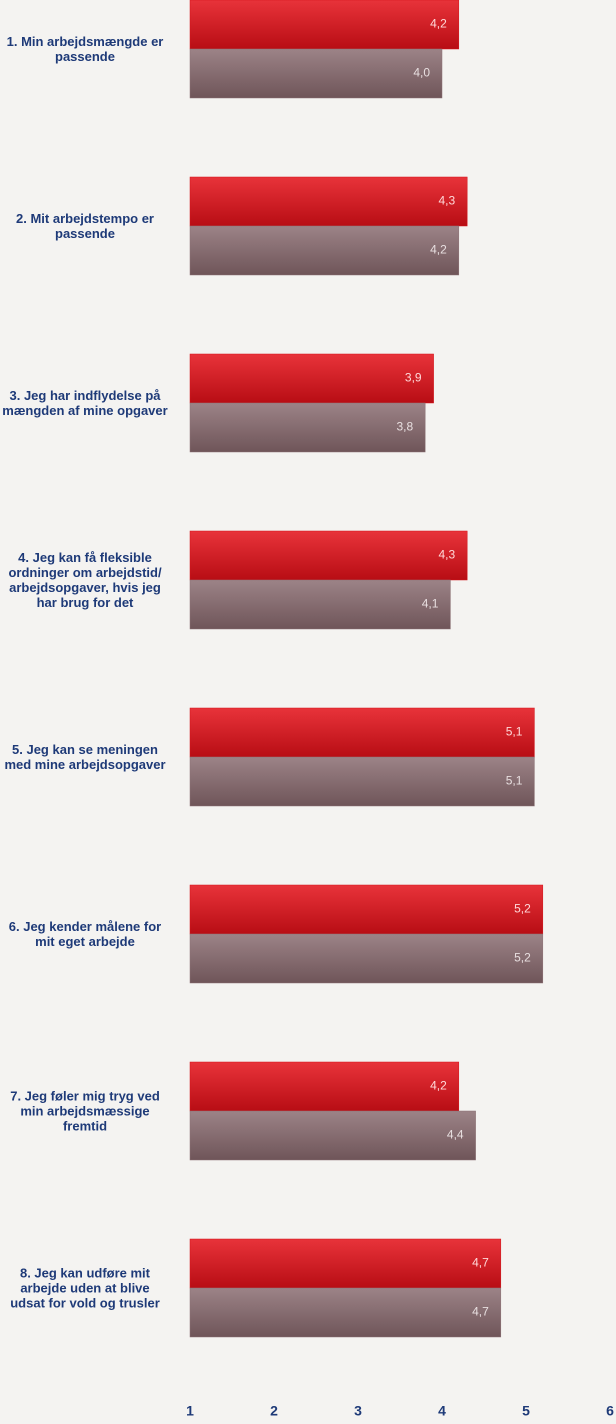  What do you see at coordinates (274, 1411) in the screenshot?
I see `x-tick-label: 2` at bounding box center [274, 1411].